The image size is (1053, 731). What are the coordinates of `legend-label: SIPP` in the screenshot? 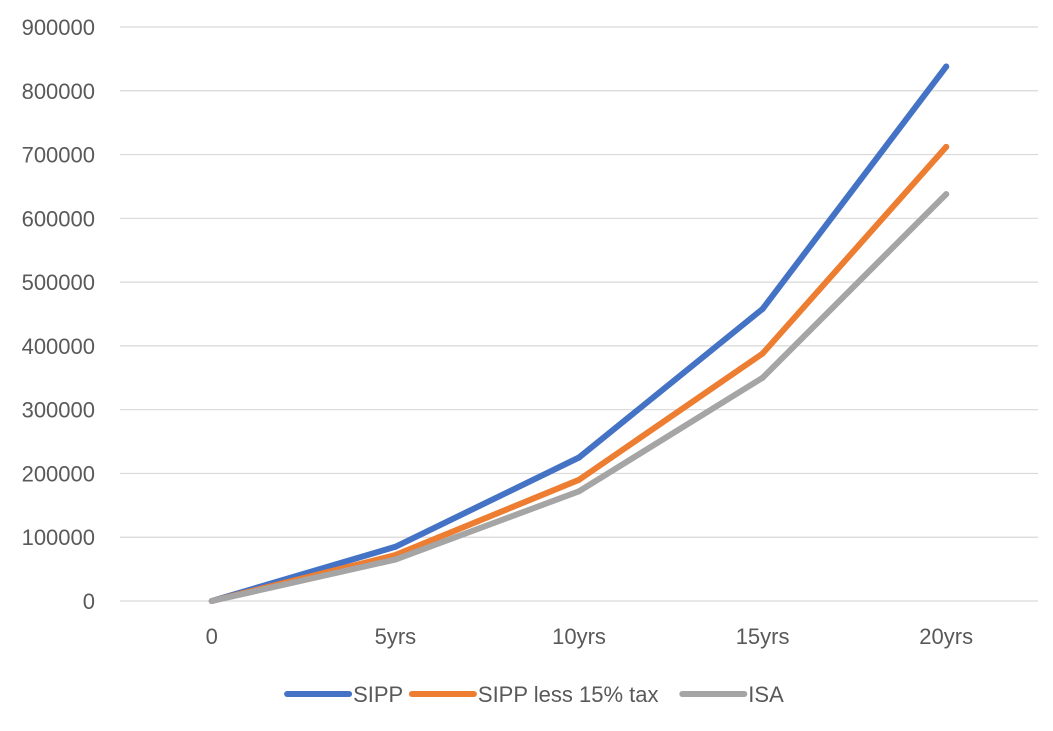 It's located at (378, 694).